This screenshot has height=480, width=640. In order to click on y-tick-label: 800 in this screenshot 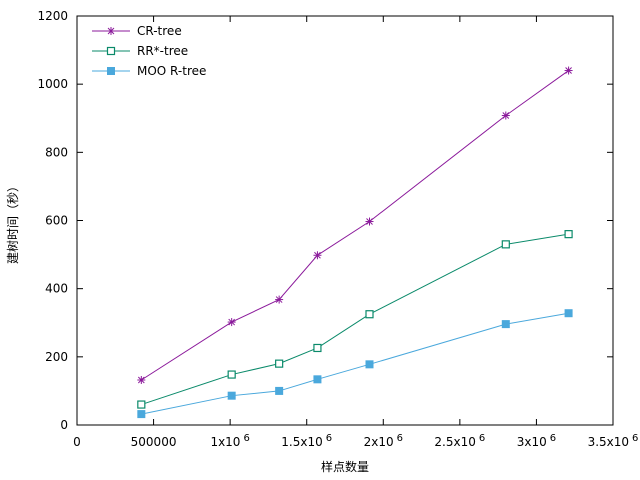, I will do `click(56, 152)`.